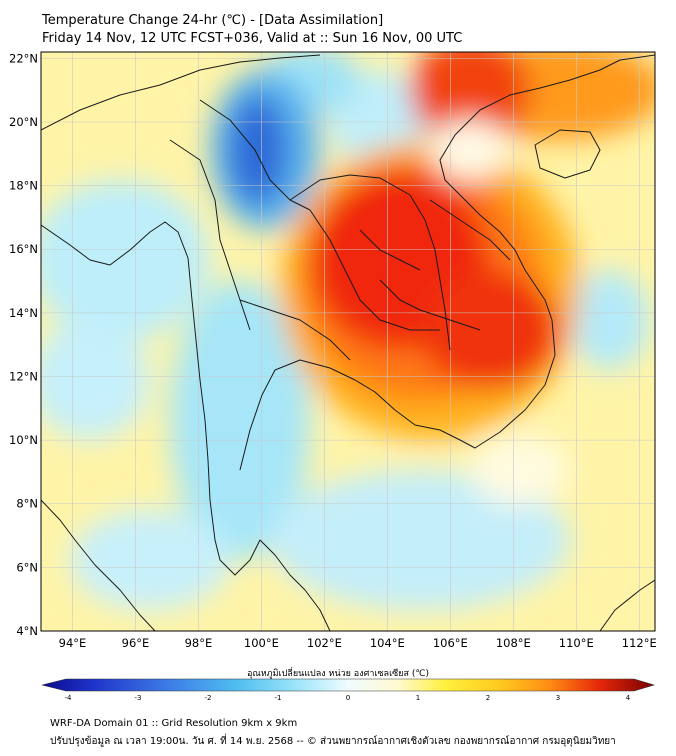 The width and height of the screenshot is (676, 756). What do you see at coordinates (98, 565) in the screenshot?
I see `sumatra-coast` at bounding box center [98, 565].